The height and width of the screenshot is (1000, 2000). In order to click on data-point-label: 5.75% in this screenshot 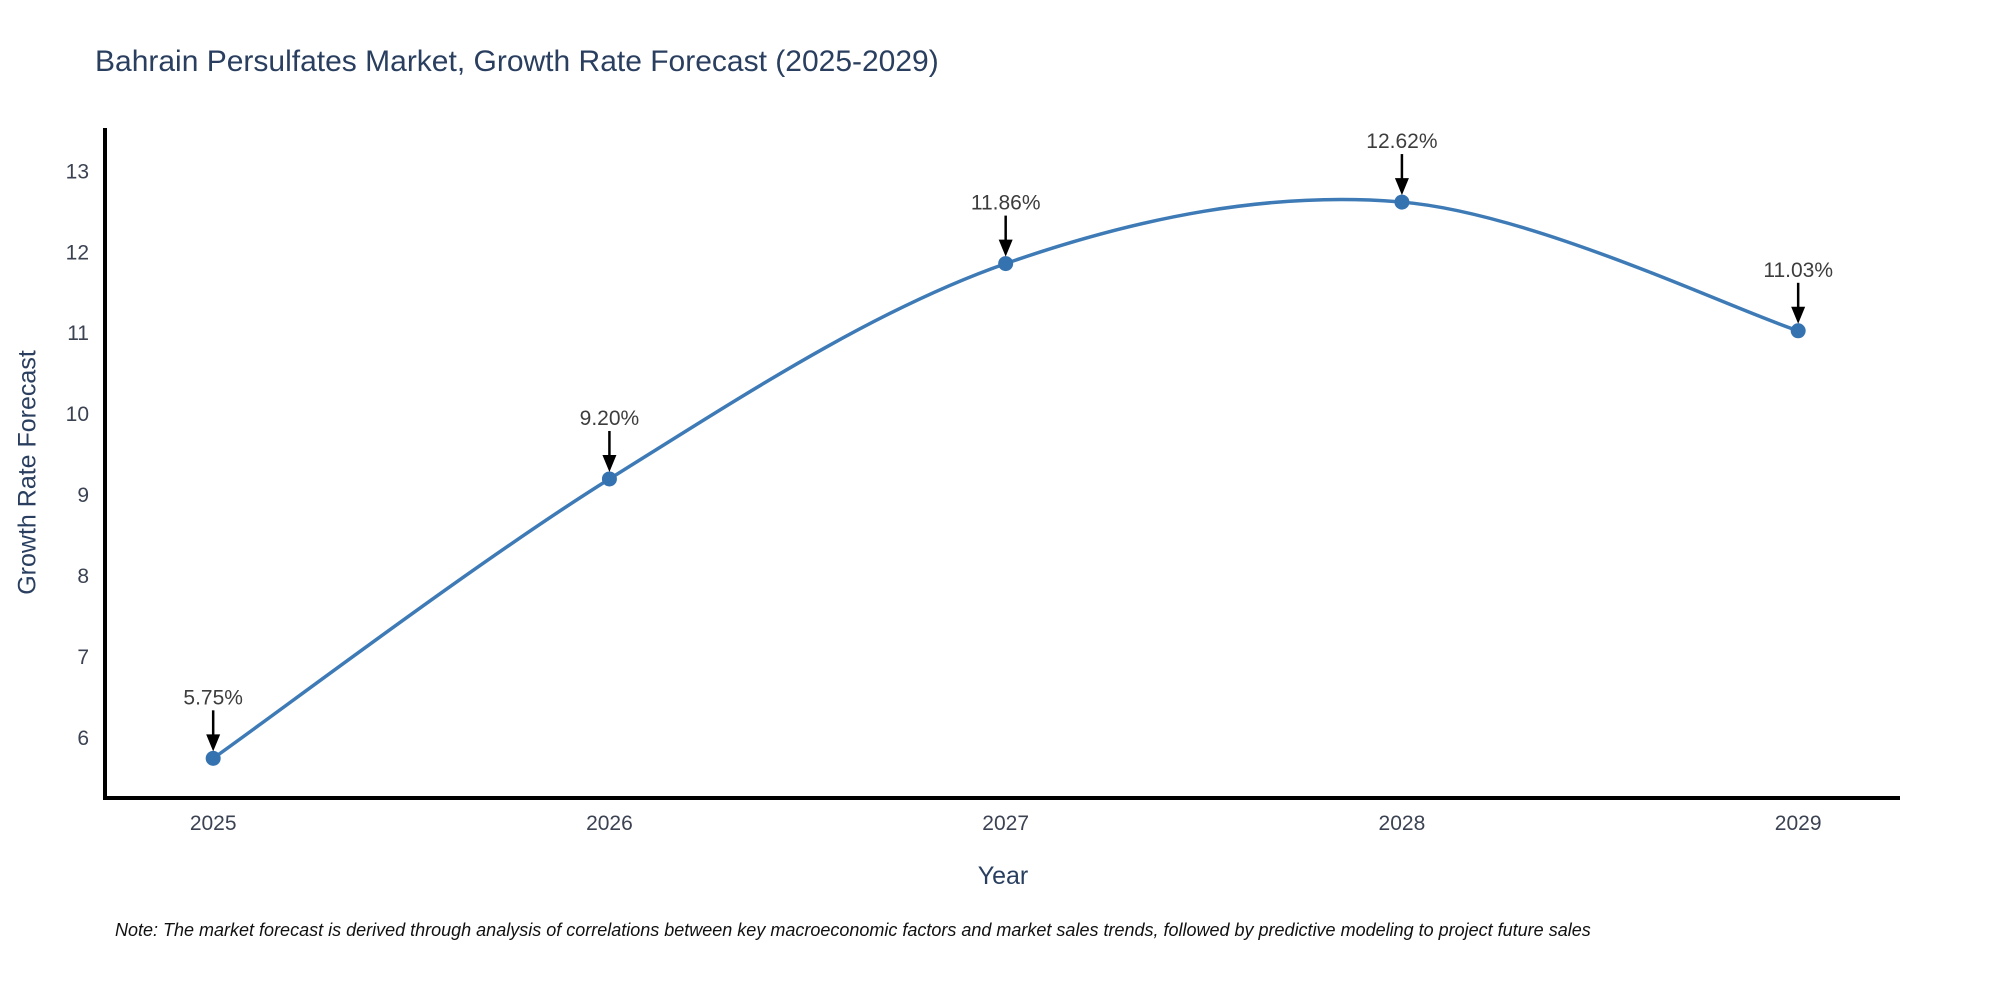, I will do `click(213, 697)`.